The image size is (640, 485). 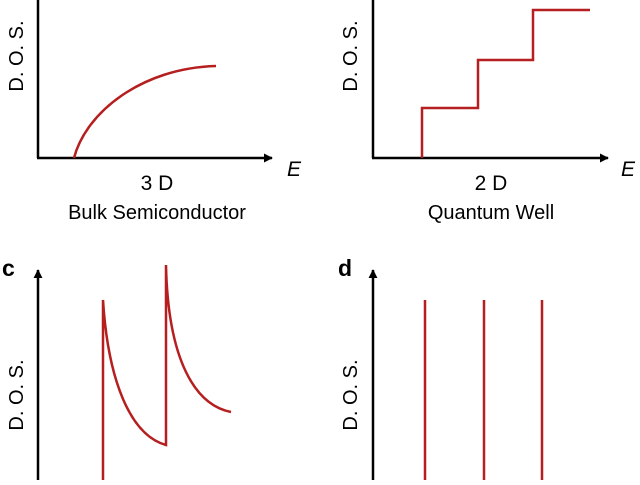 I want to click on panel-c-dos-peaks, so click(x=166, y=372).